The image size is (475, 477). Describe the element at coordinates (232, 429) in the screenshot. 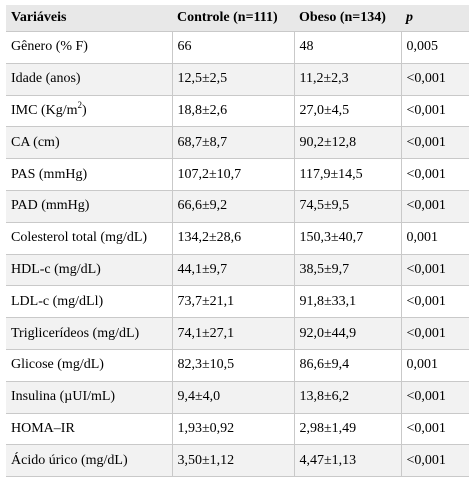

I see `cell-control: 1,93±0,92` at that location.